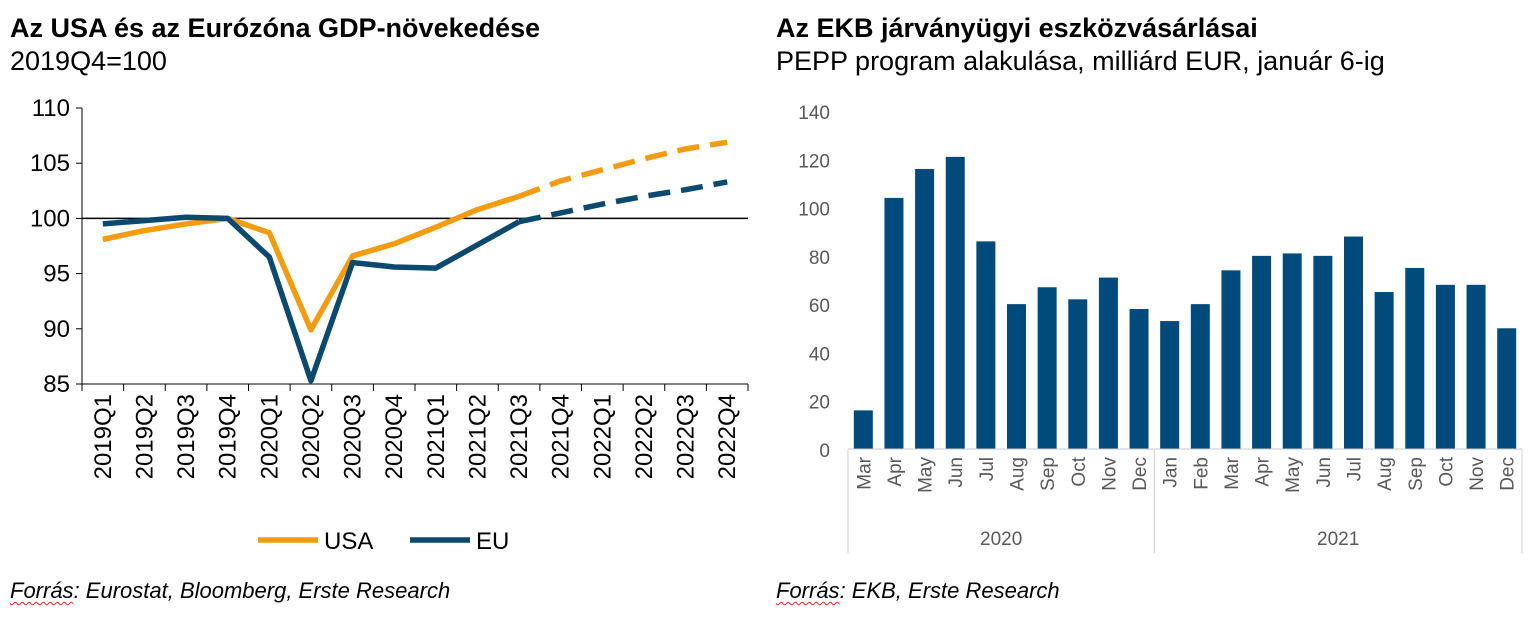  What do you see at coordinates (228, 436) in the screenshot?
I see `x-tick-label: 2019Q4` at bounding box center [228, 436].